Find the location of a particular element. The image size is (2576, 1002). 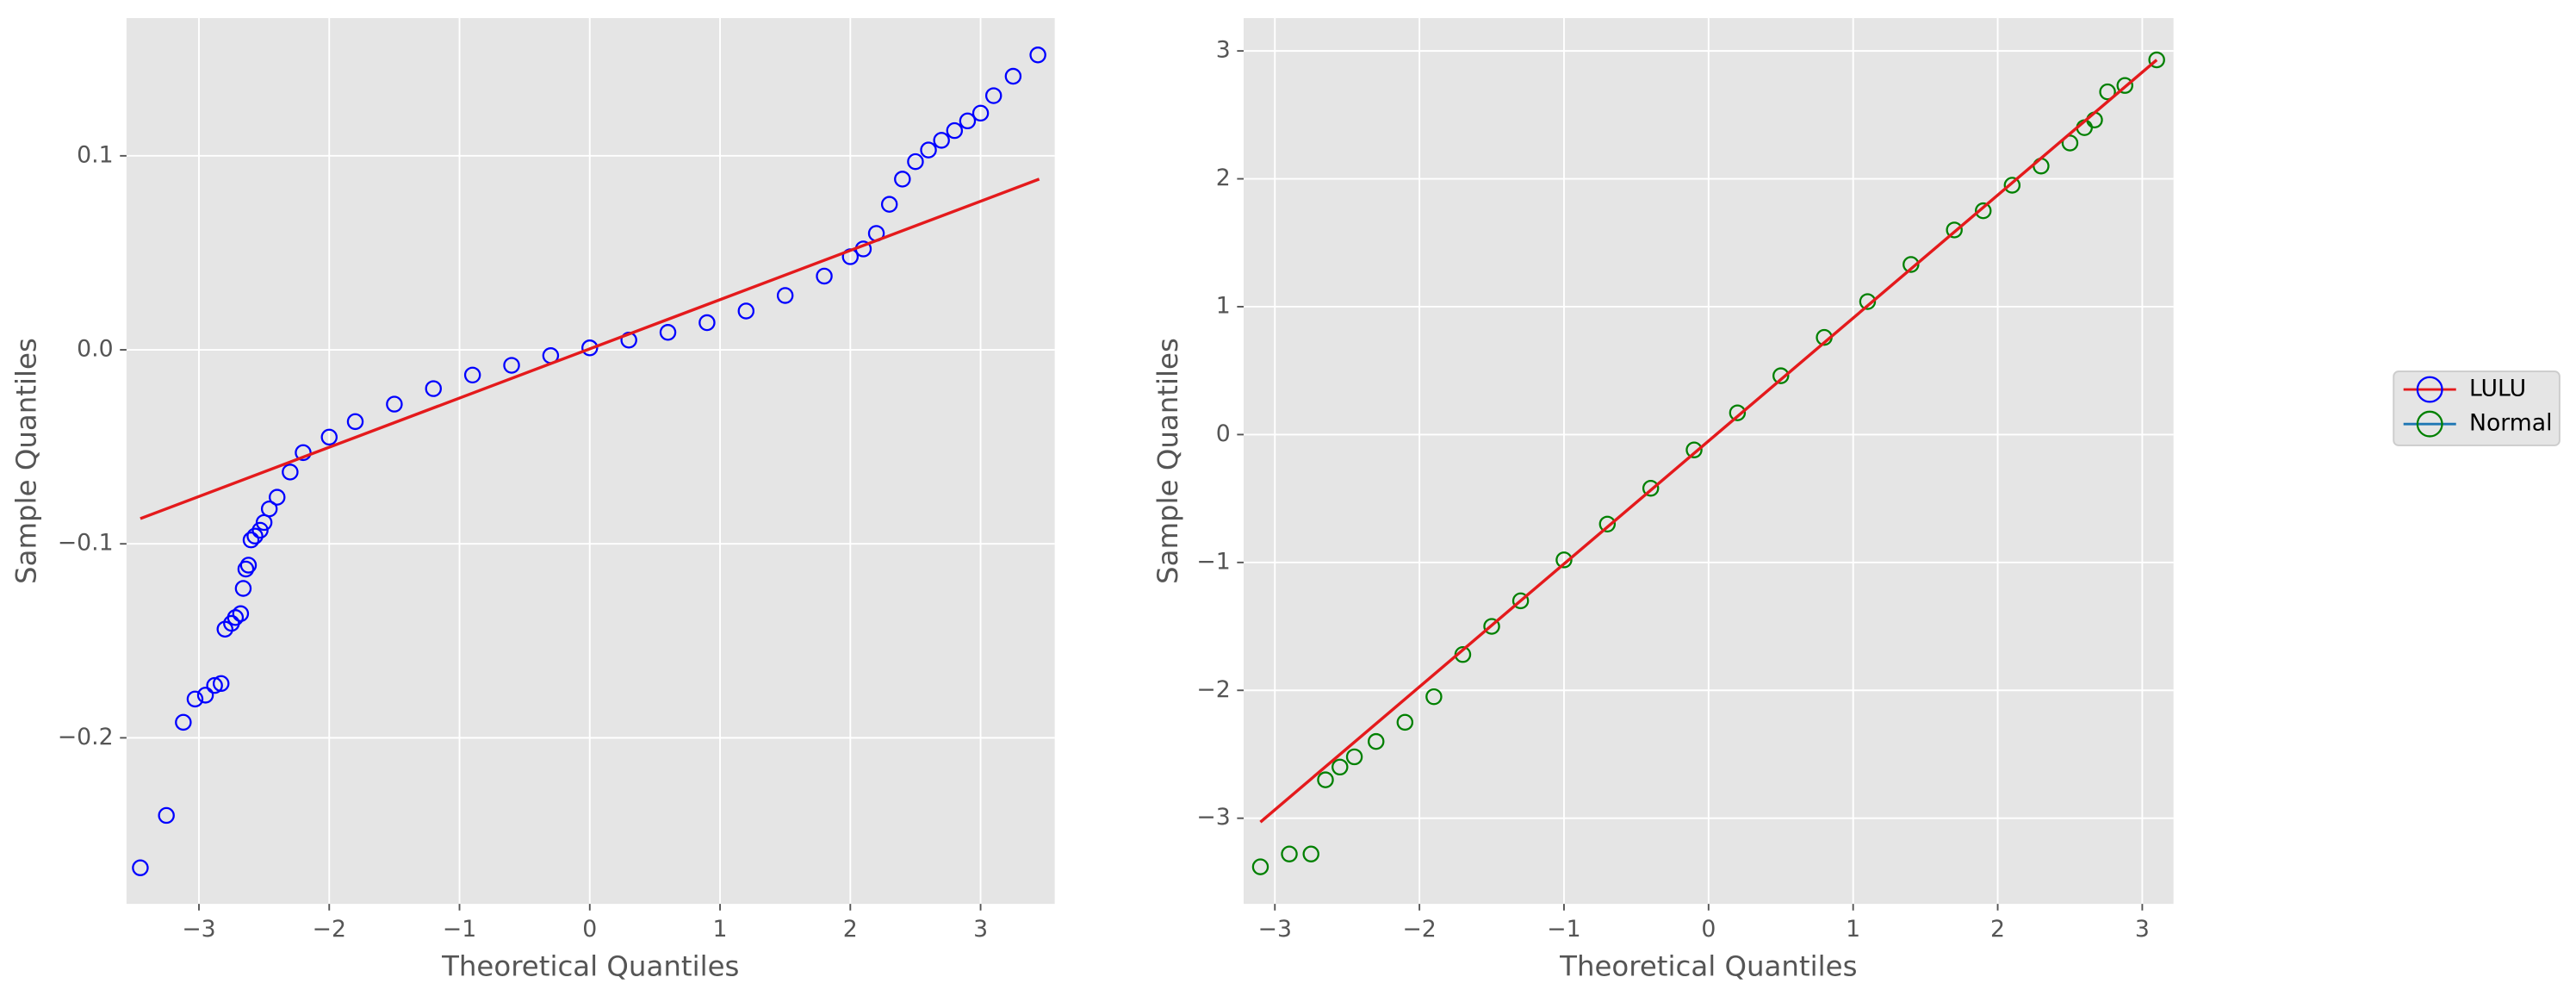

y-tick-label: 1 is located at coordinates (1224, 305).